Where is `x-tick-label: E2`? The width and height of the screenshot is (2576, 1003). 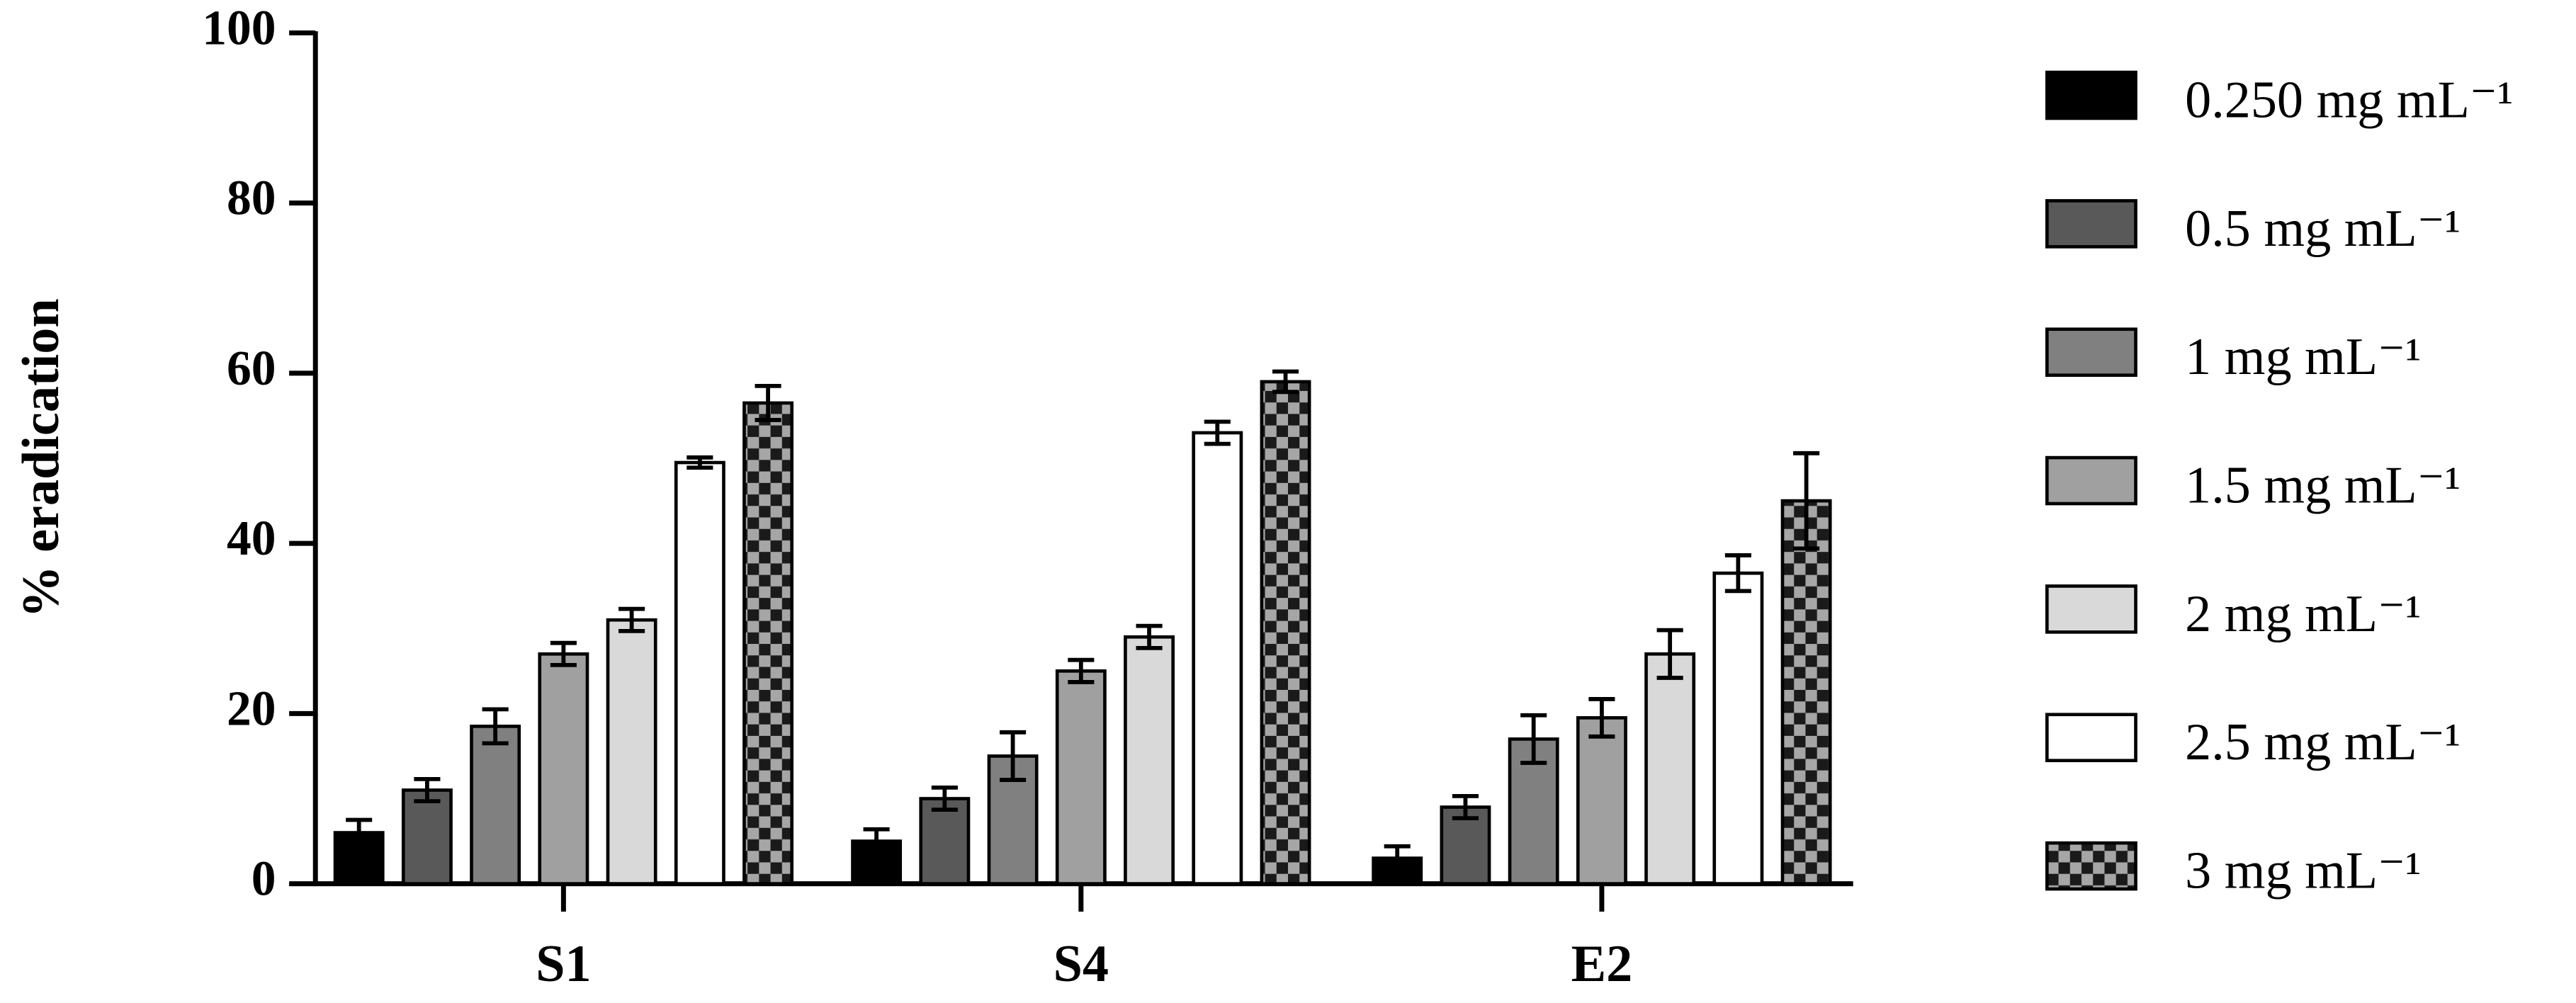 x-tick-label: E2 is located at coordinates (1602, 964).